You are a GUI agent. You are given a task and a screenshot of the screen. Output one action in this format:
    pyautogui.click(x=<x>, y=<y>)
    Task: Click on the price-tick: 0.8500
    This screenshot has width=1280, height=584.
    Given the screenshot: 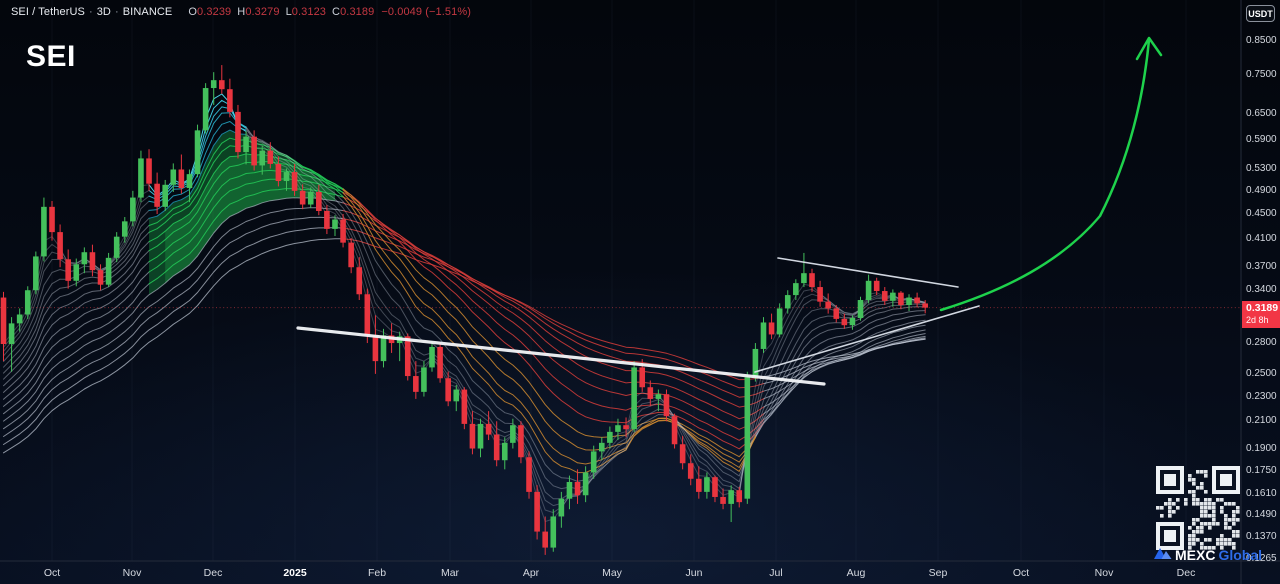 What is the action you would take?
    pyautogui.click(x=1261, y=40)
    